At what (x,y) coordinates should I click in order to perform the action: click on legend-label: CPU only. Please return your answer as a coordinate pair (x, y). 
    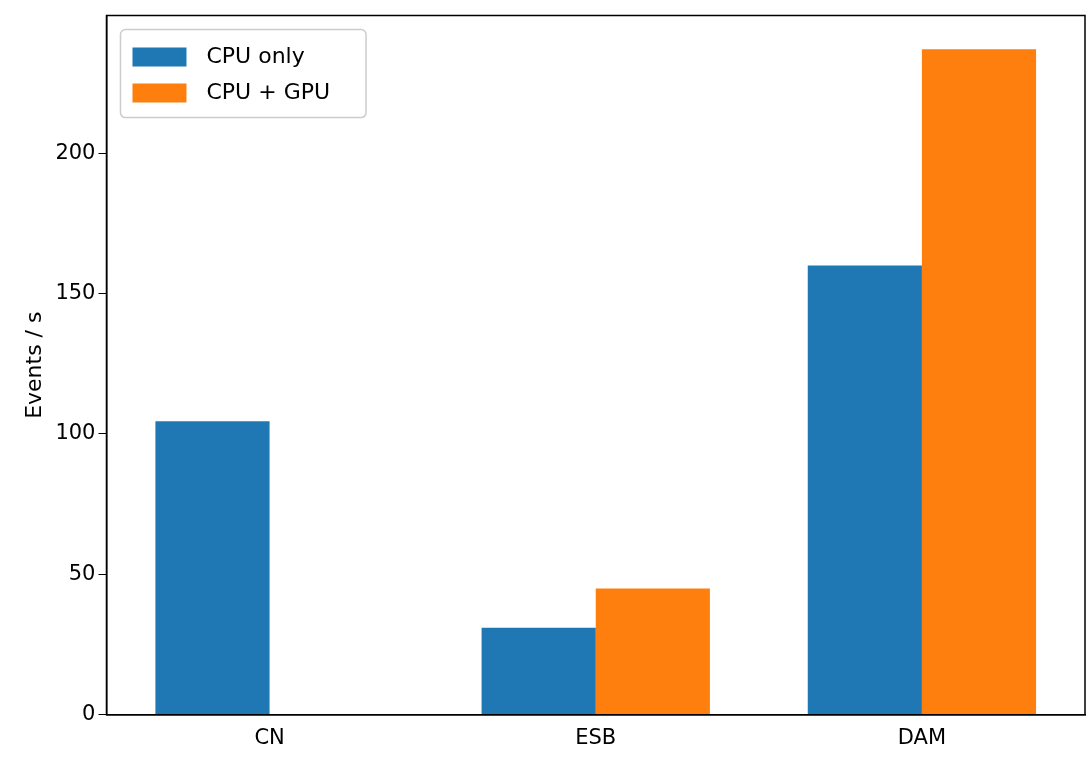
    Looking at the image, I should click on (255, 56).